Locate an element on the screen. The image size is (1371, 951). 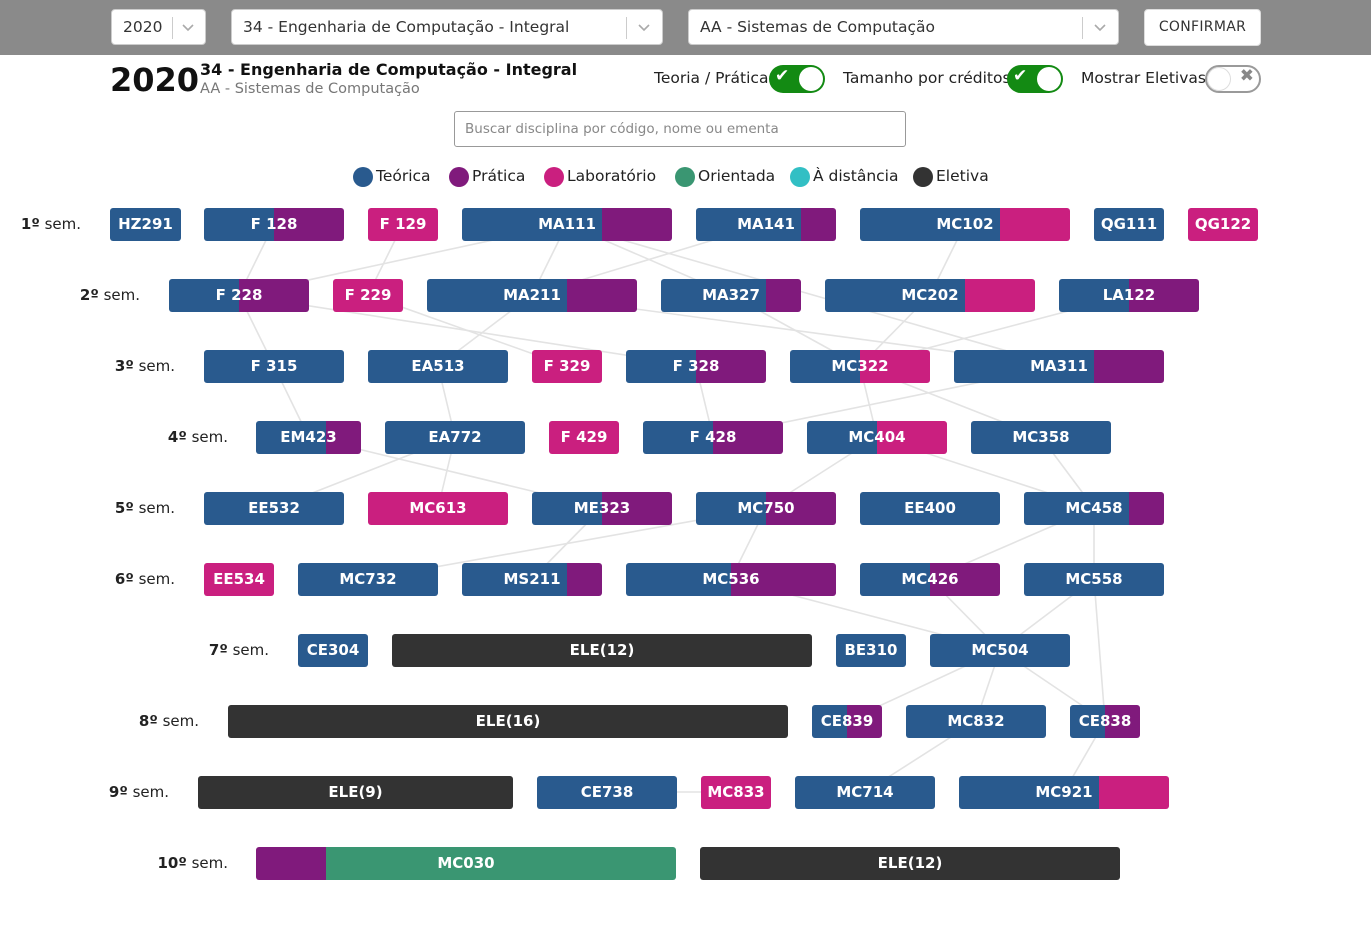
credit-segment-eletiva is located at coordinates (602, 650).